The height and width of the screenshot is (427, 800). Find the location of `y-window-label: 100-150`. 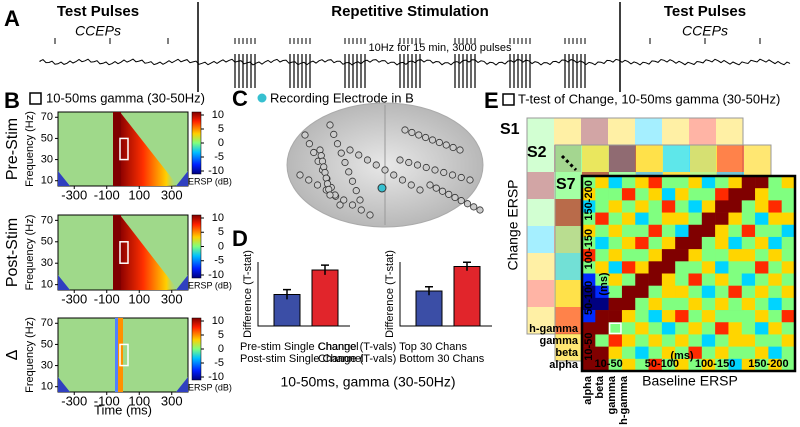

y-window-label: 100-150 is located at coordinates (589, 249).